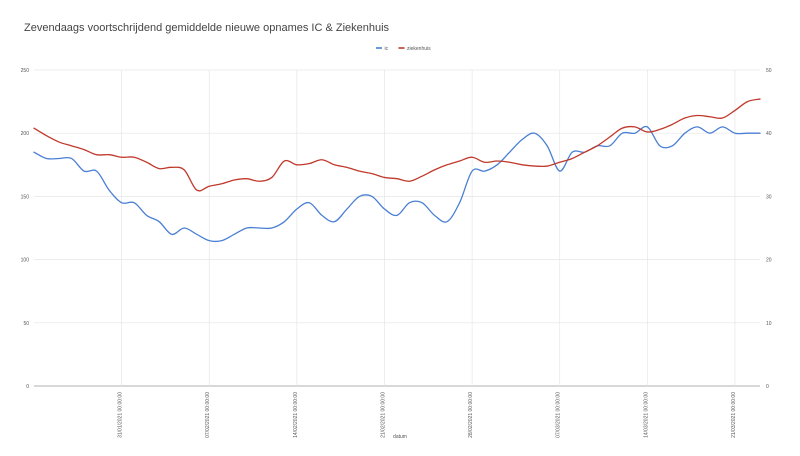  Describe the element at coordinates (646, 415) in the screenshot. I see `x-tick-label: 14/03/2021 00:00:00` at that location.